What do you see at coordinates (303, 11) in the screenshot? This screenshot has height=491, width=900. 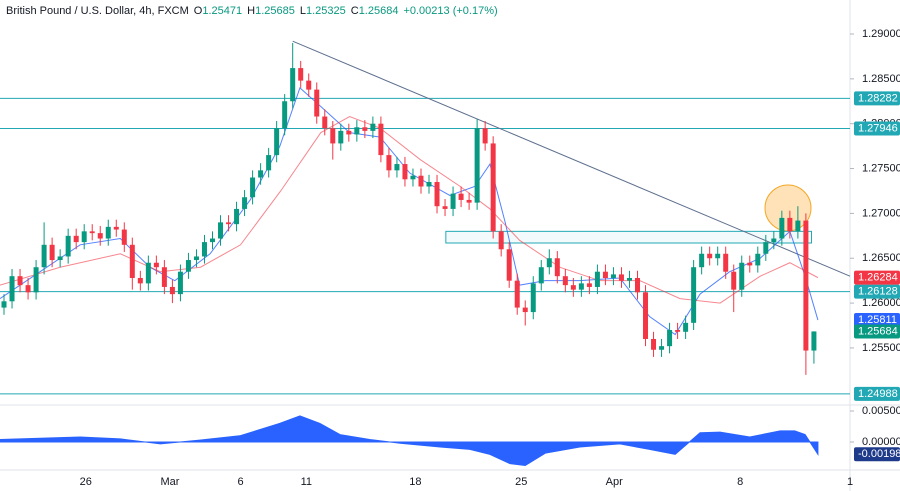 I see `legend-key: L` at bounding box center [303, 11].